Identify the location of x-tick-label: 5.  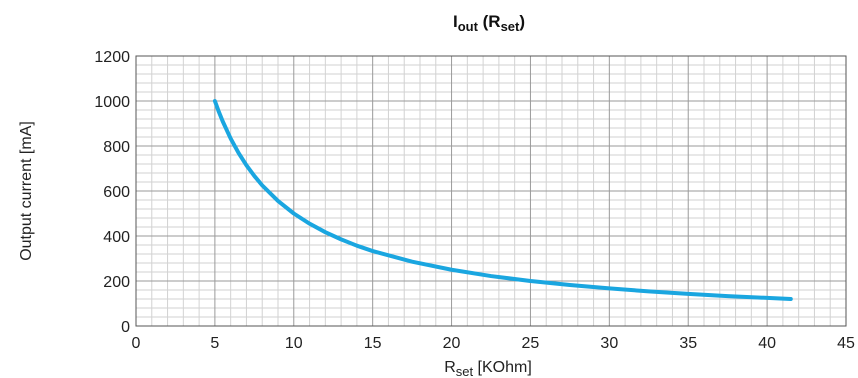
(214, 343).